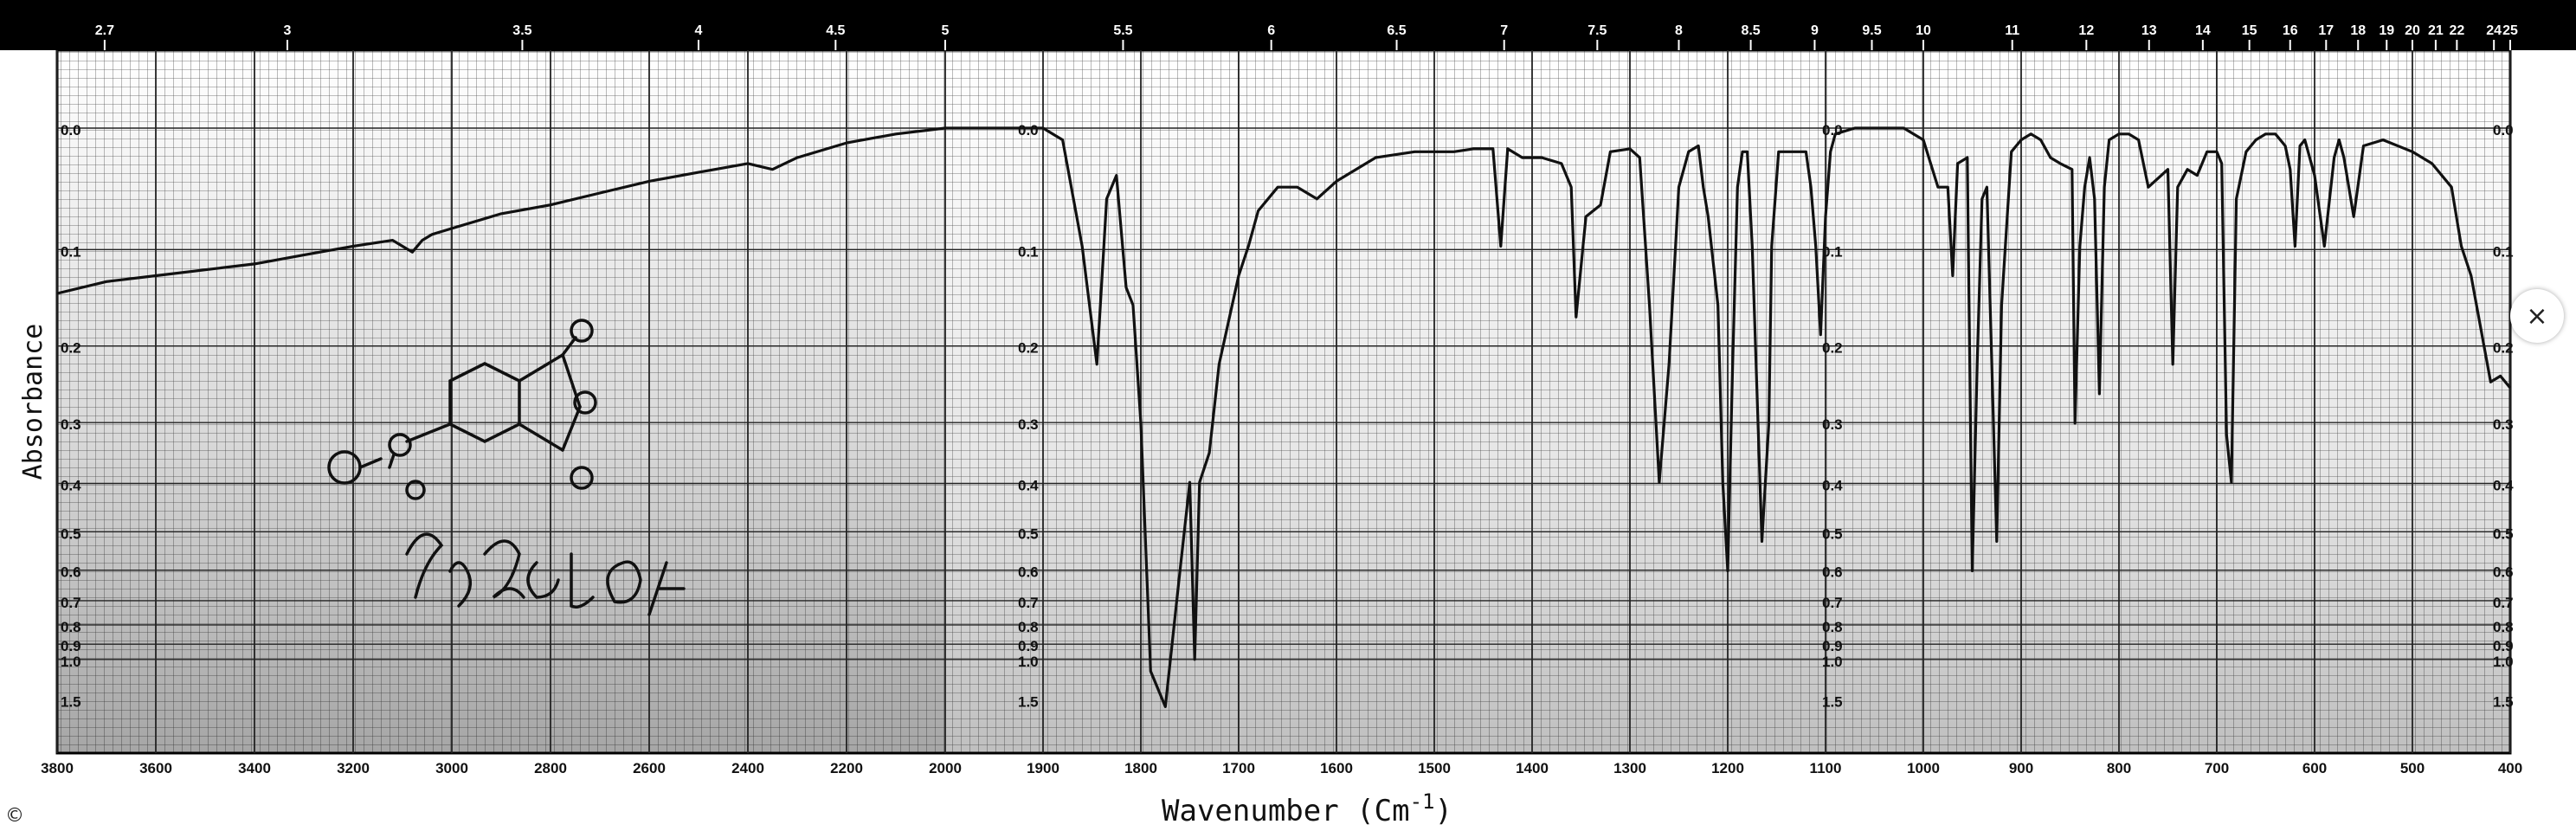 The height and width of the screenshot is (831, 2576). I want to click on wavelength-tick-label: 4.5, so click(835, 30).